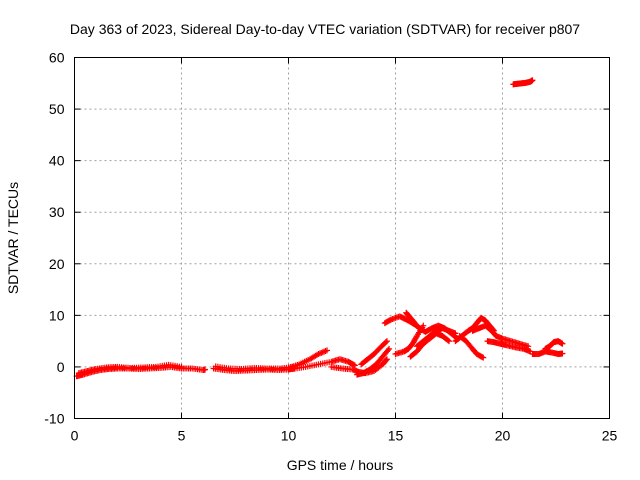 The width and height of the screenshot is (640, 480). I want to click on y-tick-label: -10, so click(54, 419).